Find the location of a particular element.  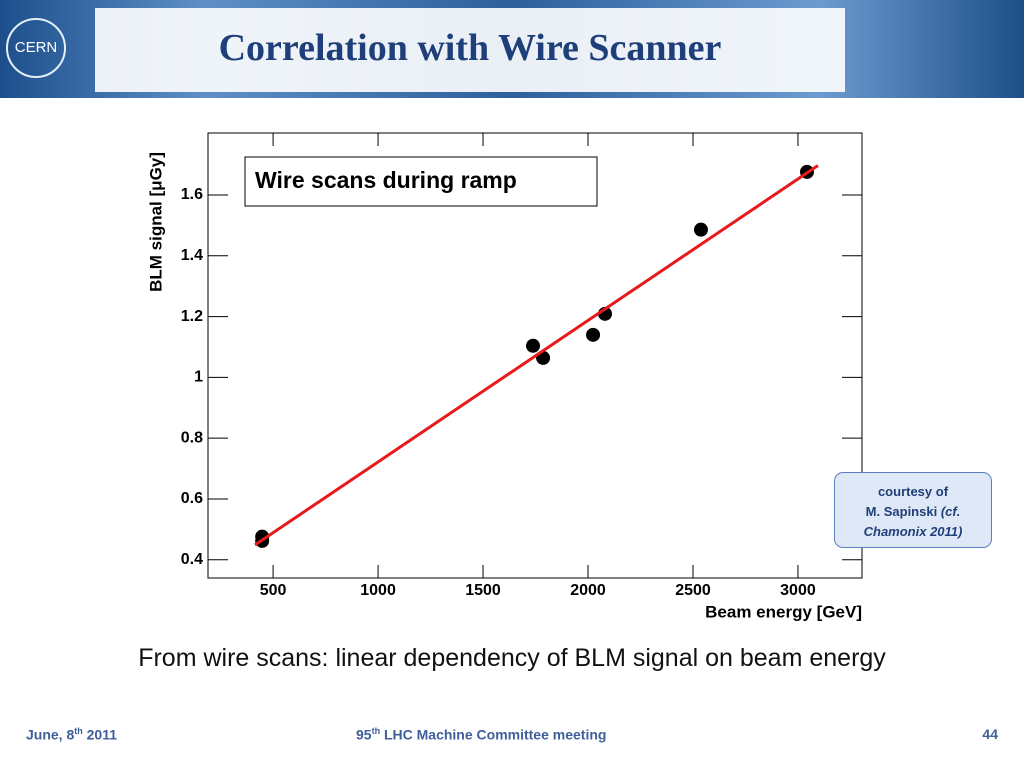

footer-text: 95 is located at coordinates (364, 734).